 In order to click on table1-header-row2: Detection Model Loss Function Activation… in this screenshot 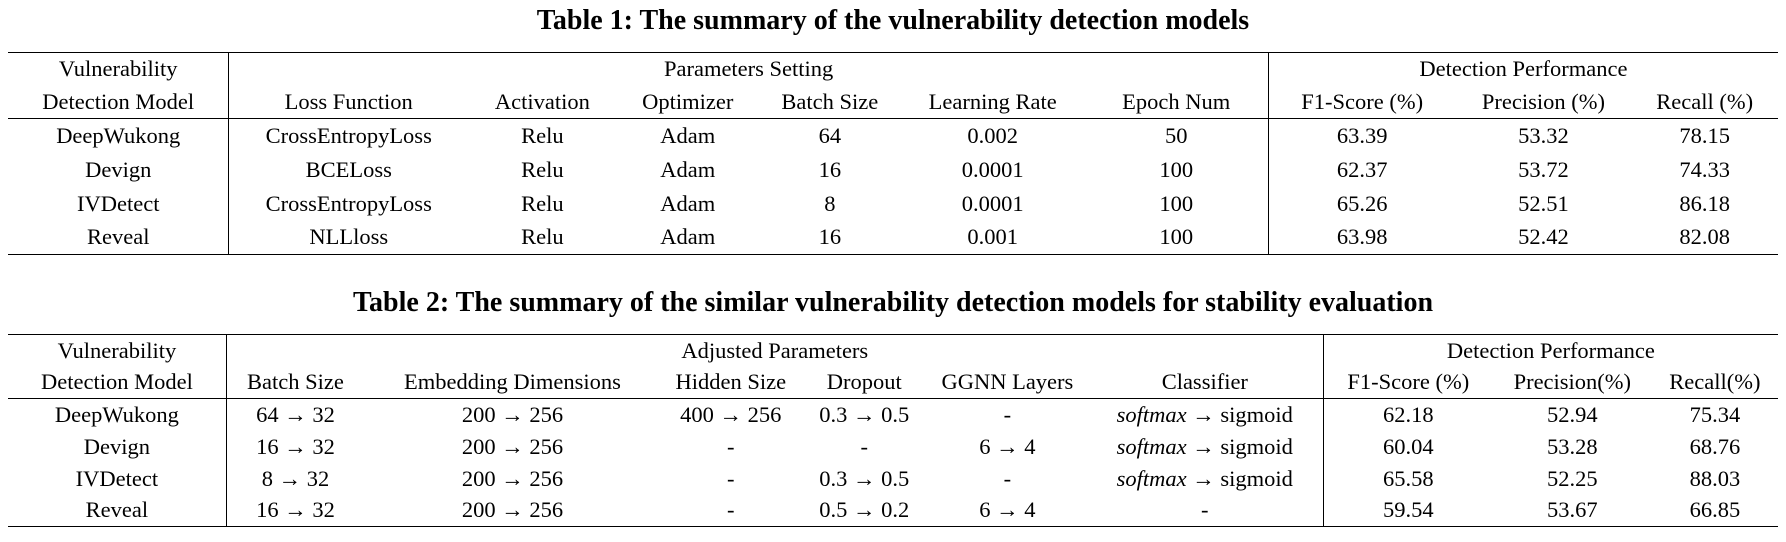, I will do `click(893, 102)`.